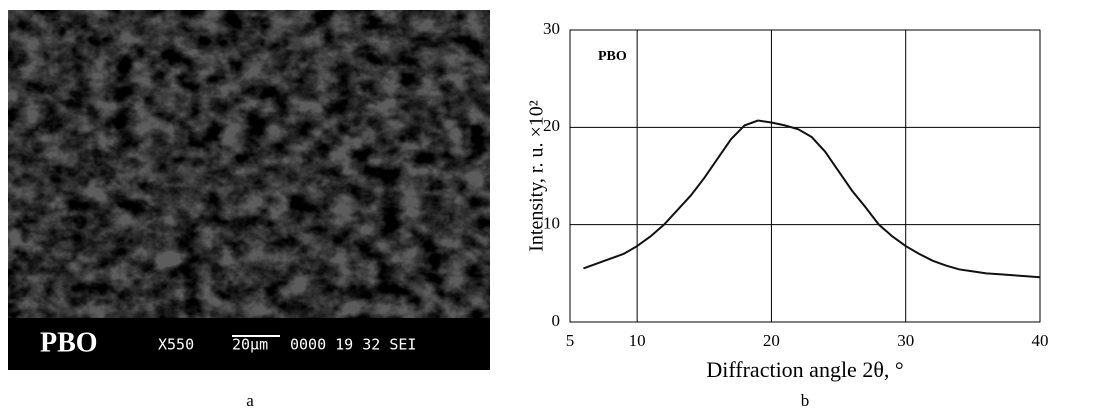  What do you see at coordinates (551, 125) in the screenshot?
I see `y-tick-label: 20` at bounding box center [551, 125].